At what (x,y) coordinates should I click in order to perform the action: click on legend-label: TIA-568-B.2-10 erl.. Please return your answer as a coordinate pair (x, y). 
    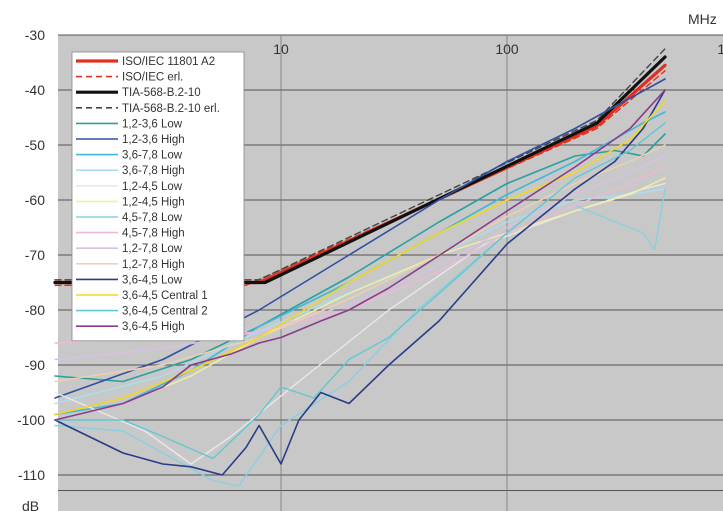
    Looking at the image, I should click on (171, 109).